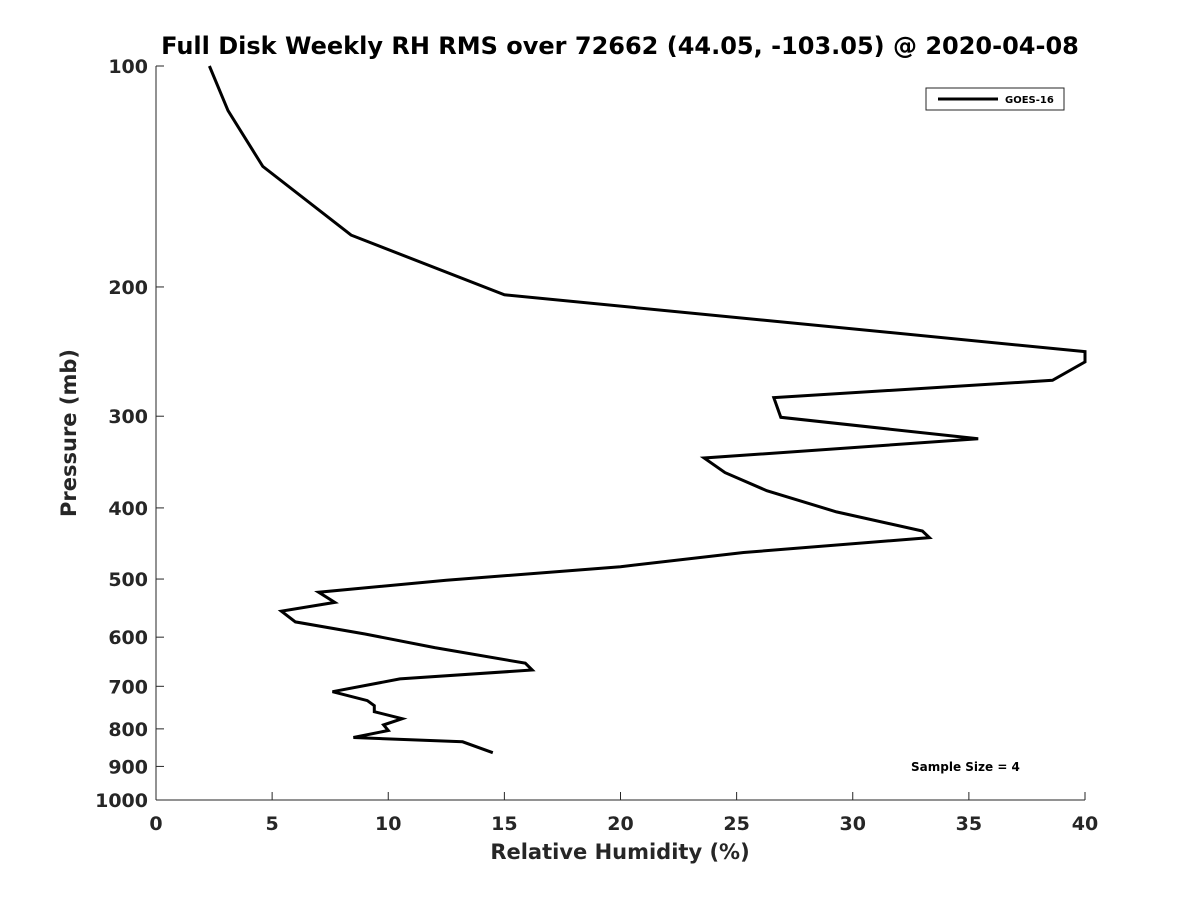 This screenshot has width=1200, height=900. I want to click on x-axis-label: Relative Humidity (%), so click(619, 852).